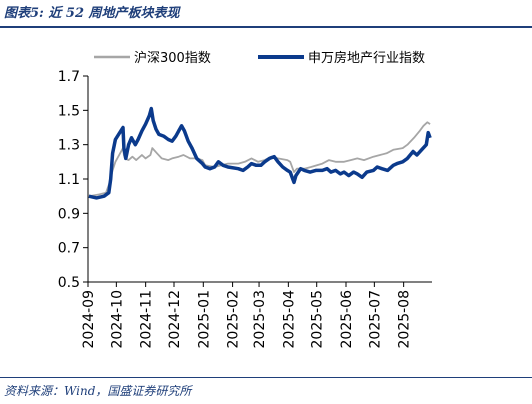 The image size is (532, 404). I want to click on legend-label-hs300: 沪深300指数, so click(172, 58).